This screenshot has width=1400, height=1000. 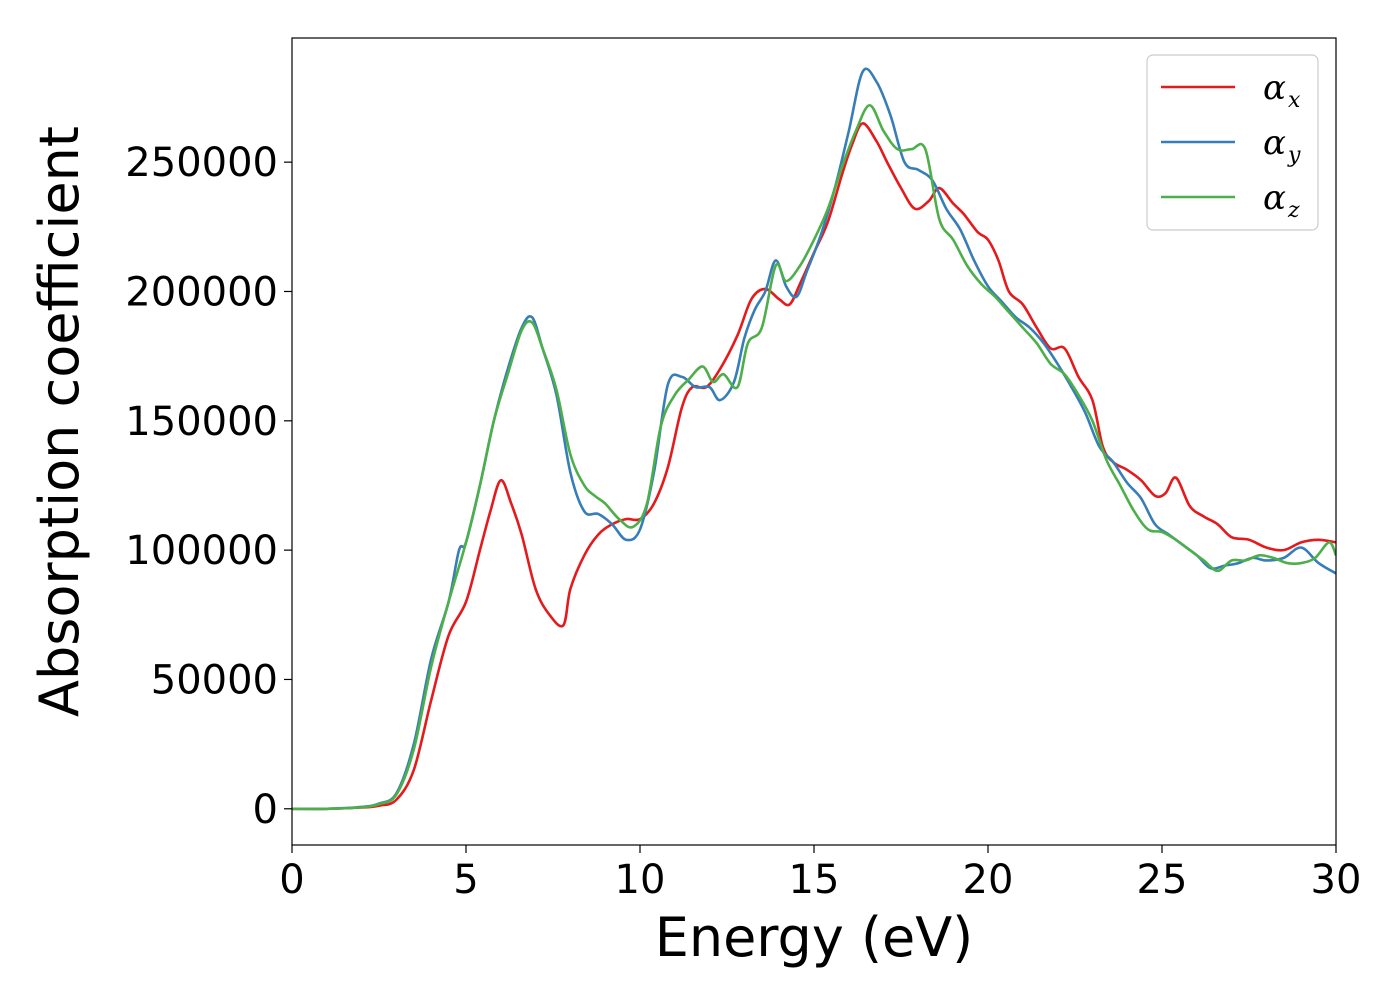 What do you see at coordinates (814, 880) in the screenshot?
I see `x-tick-label: 15` at bounding box center [814, 880].